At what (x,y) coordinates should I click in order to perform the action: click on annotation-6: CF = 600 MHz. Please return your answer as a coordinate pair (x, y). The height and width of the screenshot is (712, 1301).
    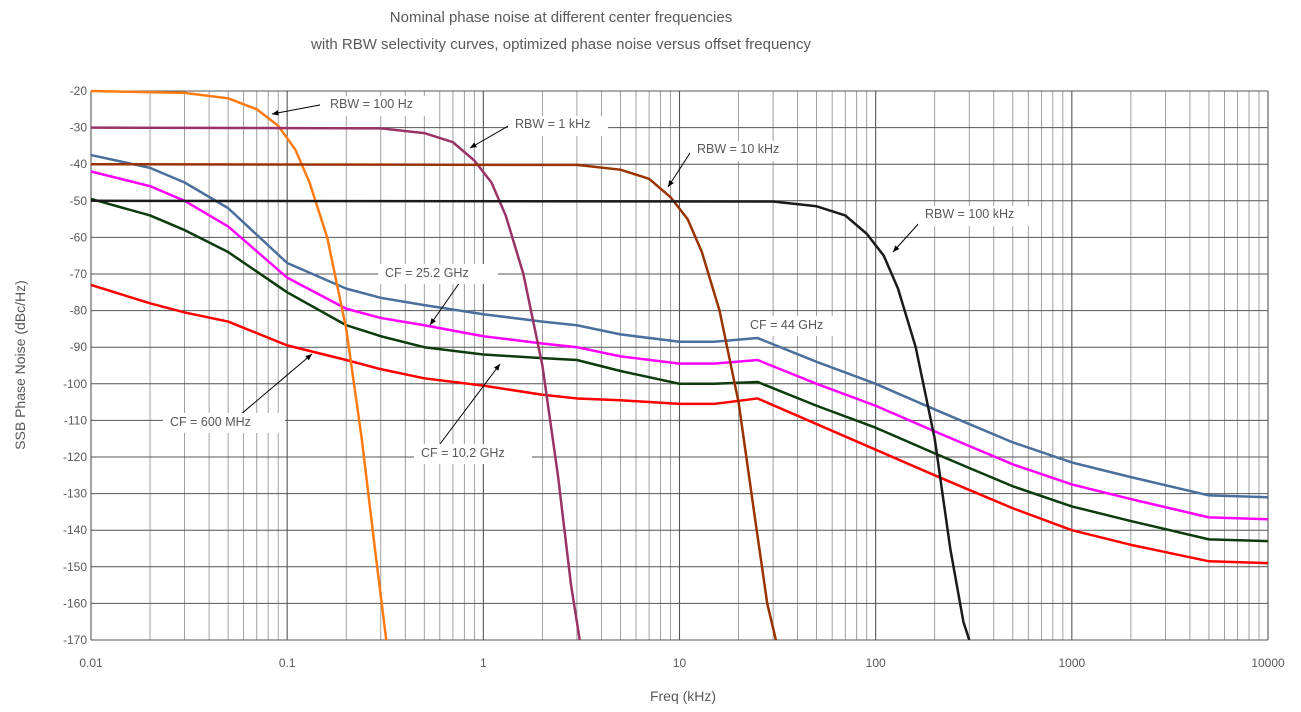
    Looking at the image, I should click on (238, 393).